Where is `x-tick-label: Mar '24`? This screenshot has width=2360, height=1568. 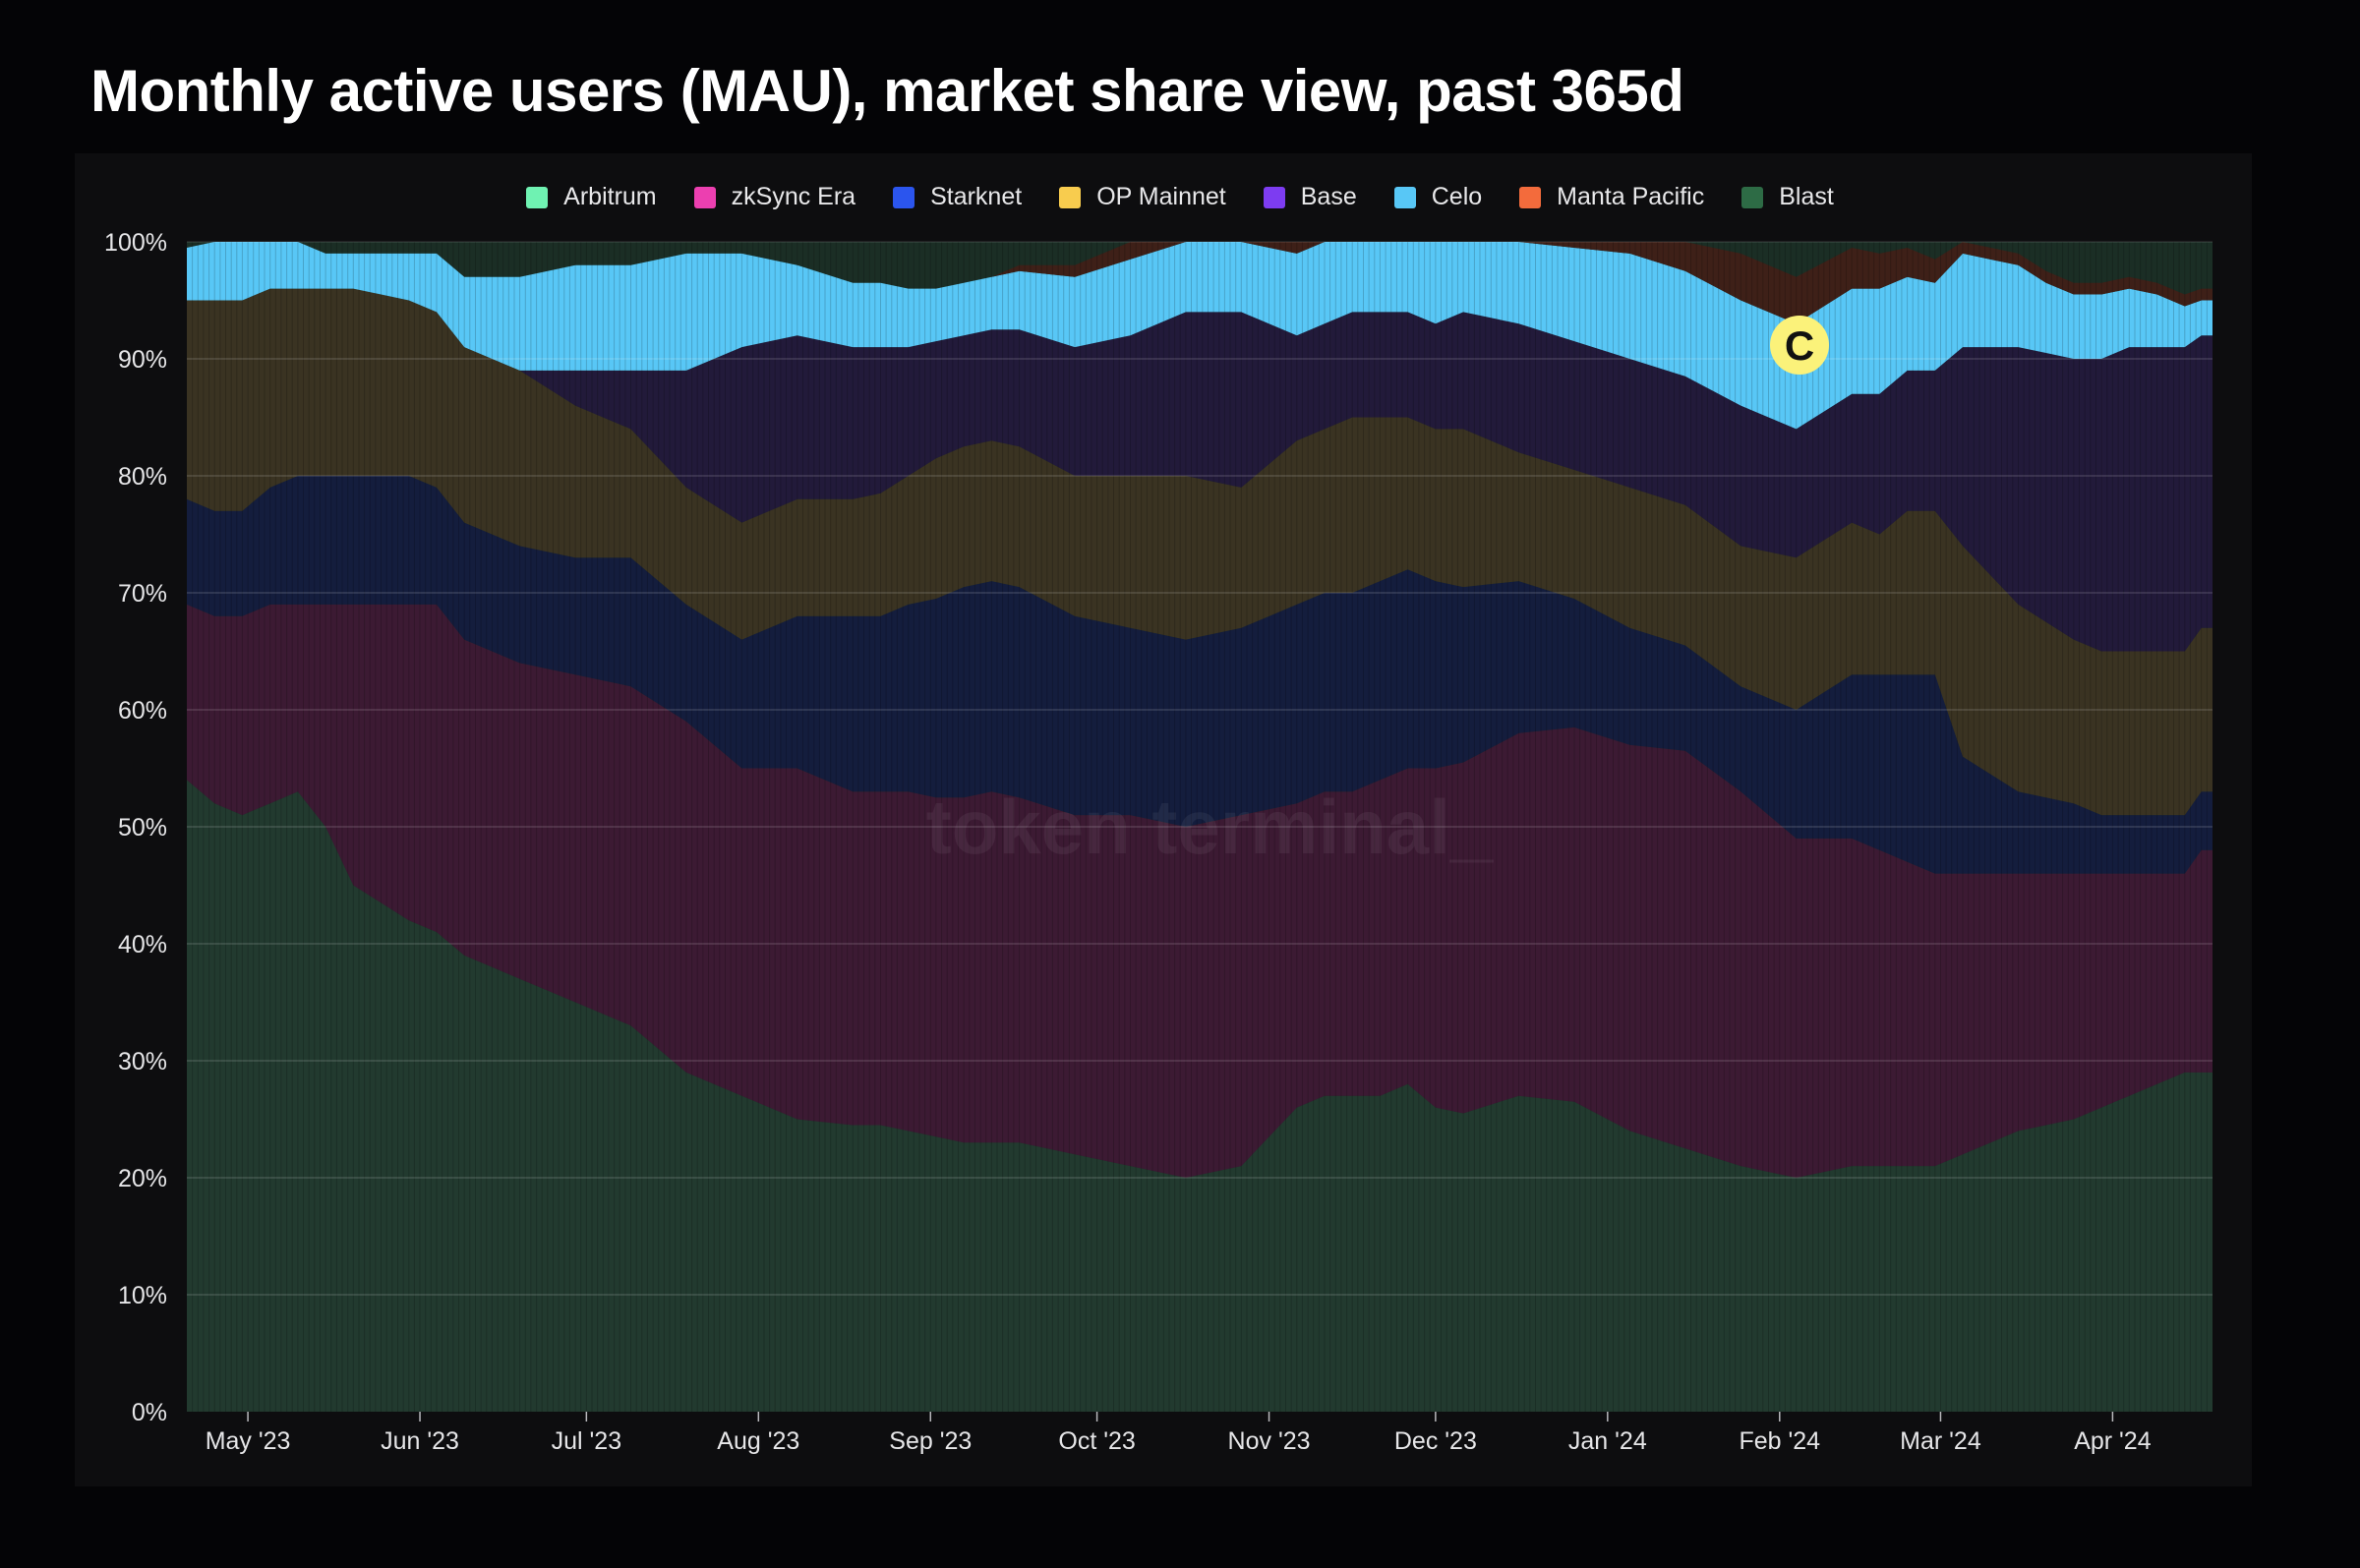
x-tick-label: Mar '24 is located at coordinates (1940, 1441).